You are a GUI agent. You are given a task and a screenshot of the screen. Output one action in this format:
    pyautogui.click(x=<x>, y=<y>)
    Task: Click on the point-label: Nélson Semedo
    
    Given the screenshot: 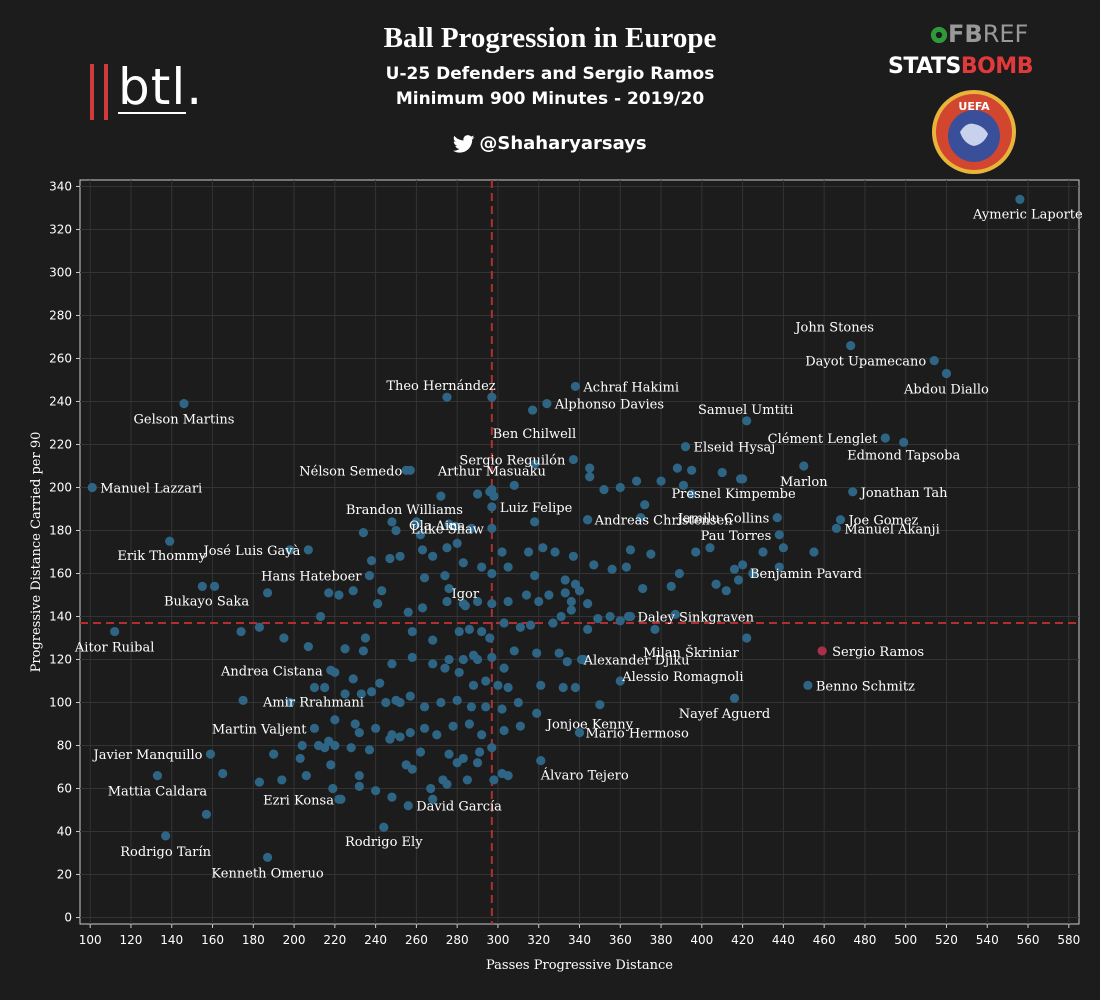 What is the action you would take?
    pyautogui.click(x=350, y=471)
    